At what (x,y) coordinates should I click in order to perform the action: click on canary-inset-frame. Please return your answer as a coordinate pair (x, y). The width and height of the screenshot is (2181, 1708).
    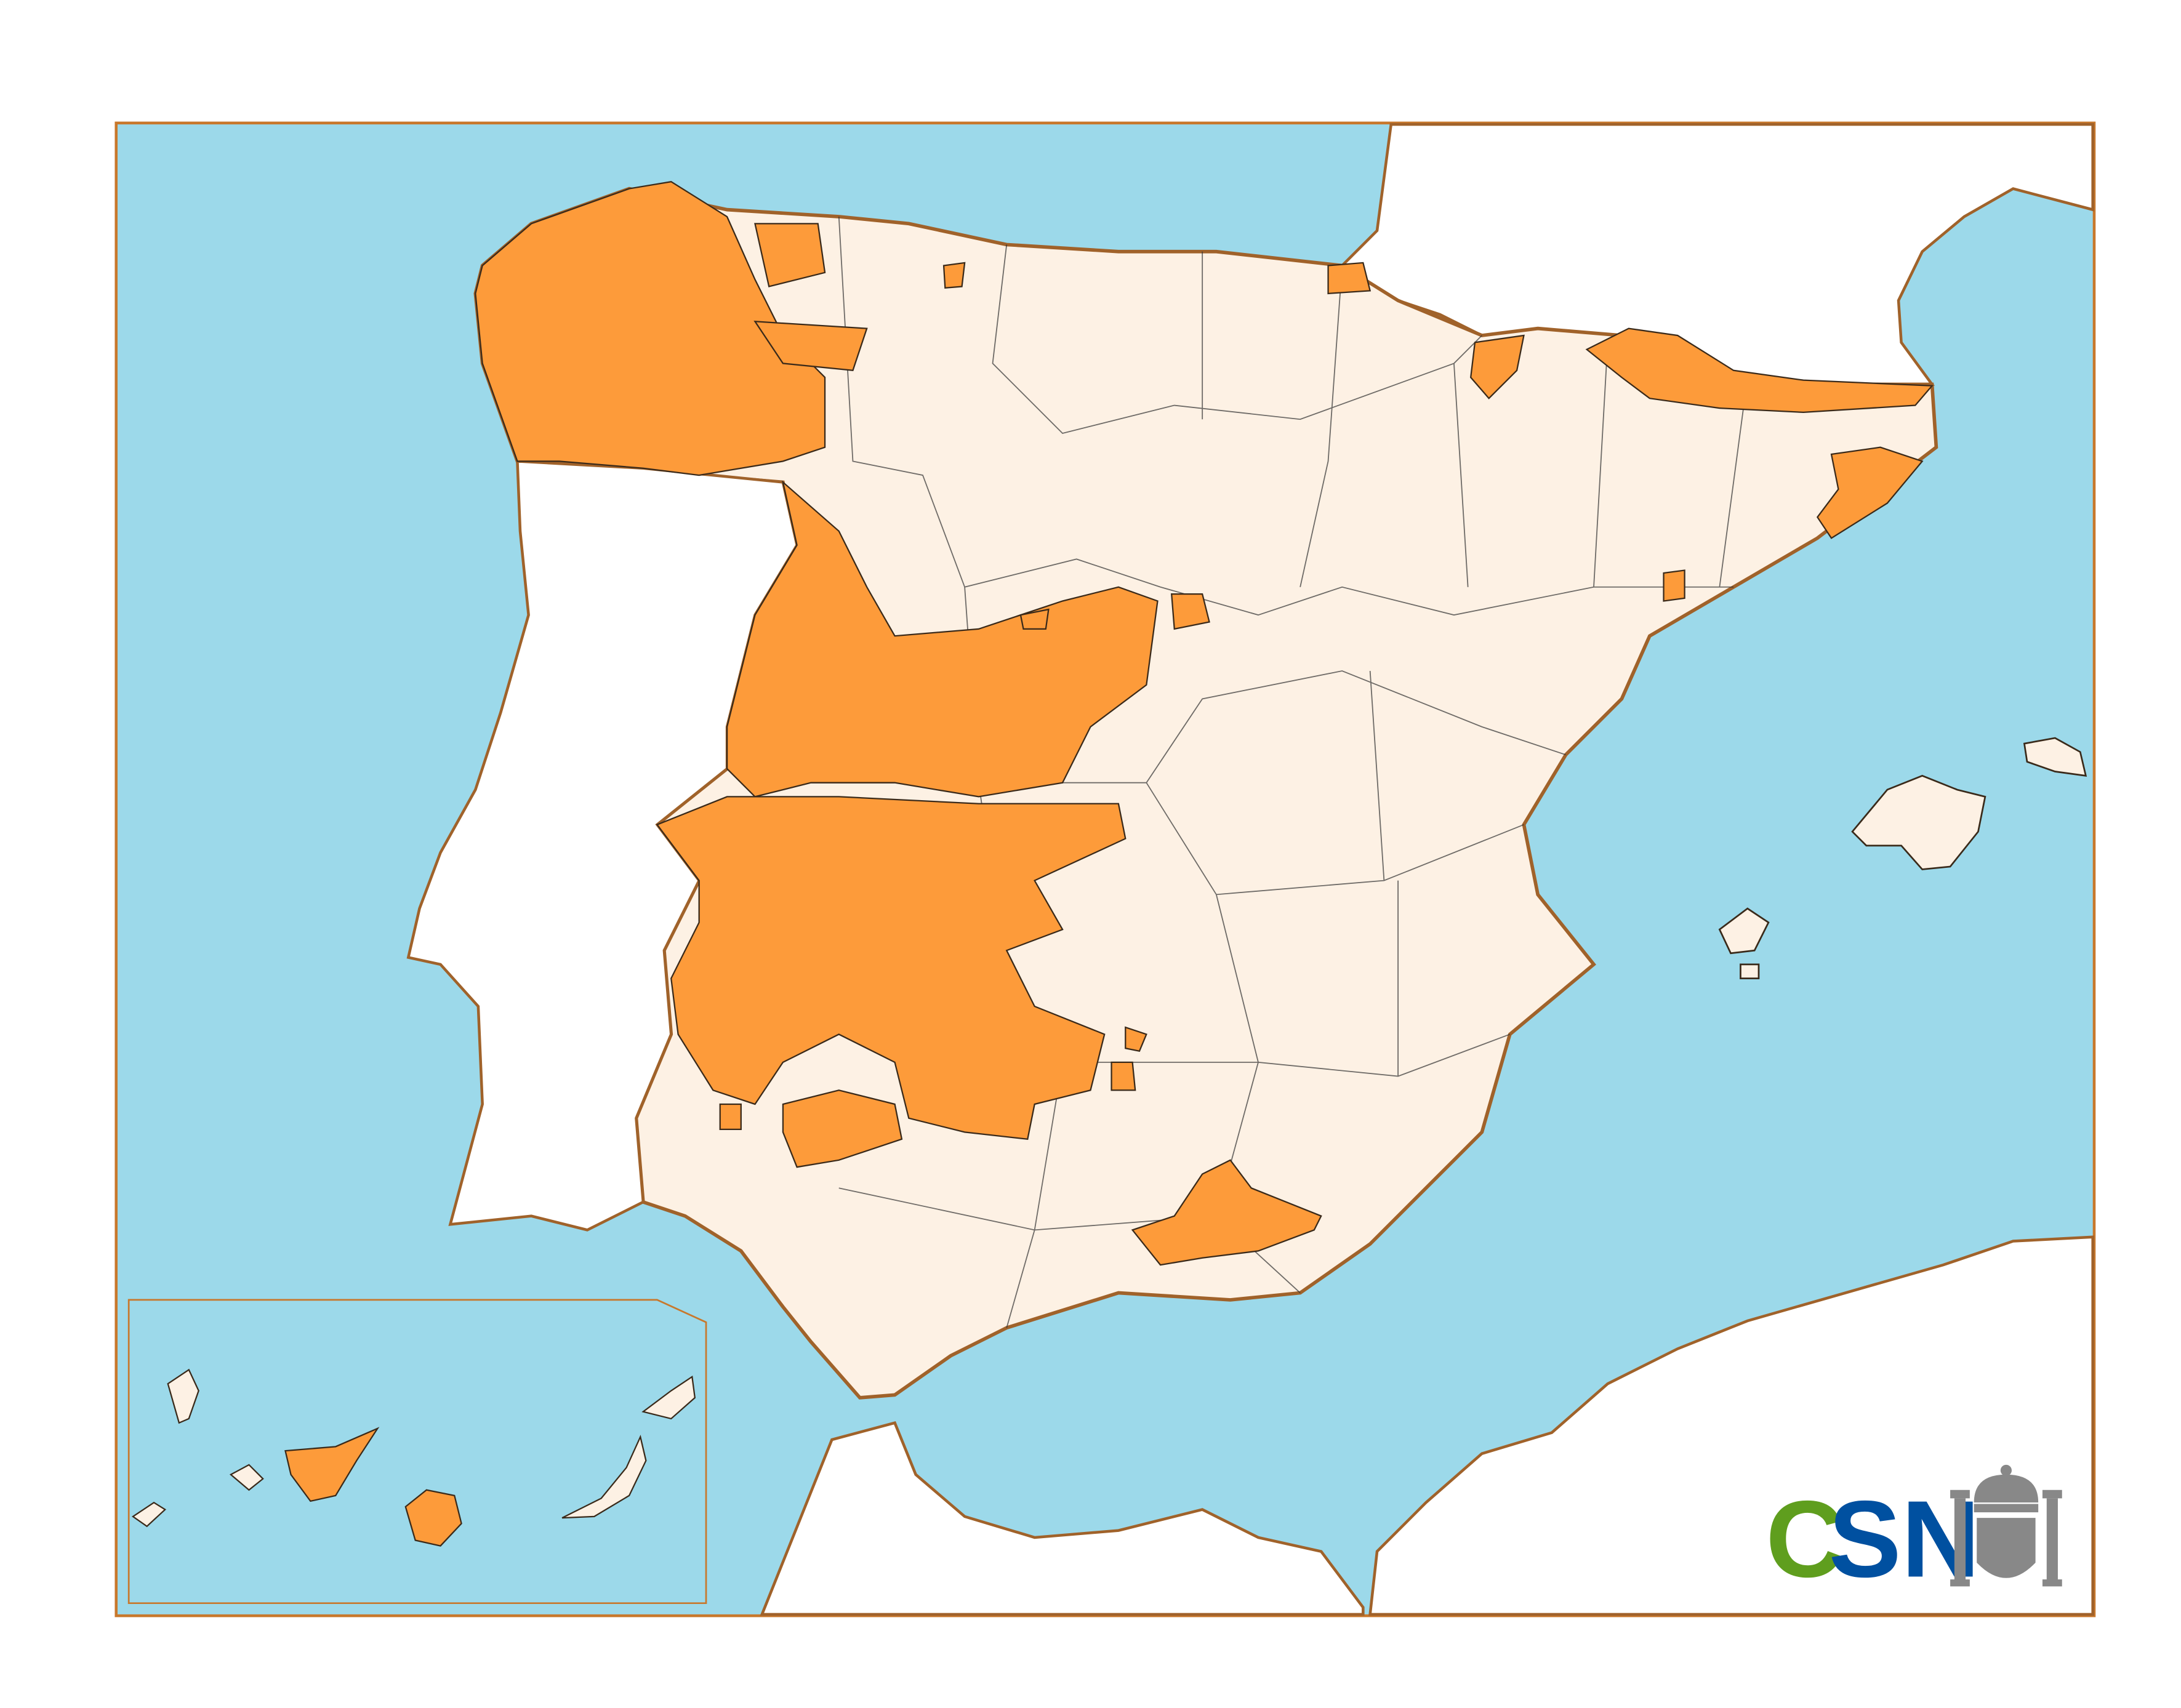
    Looking at the image, I should click on (417, 1452).